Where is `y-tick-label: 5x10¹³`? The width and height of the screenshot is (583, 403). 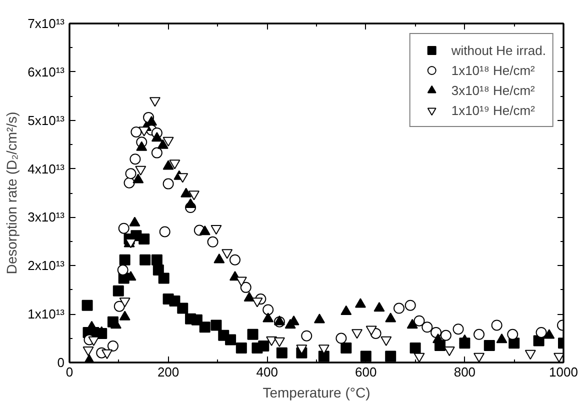 y-tick-label: 5x10¹³ is located at coordinates (47, 120).